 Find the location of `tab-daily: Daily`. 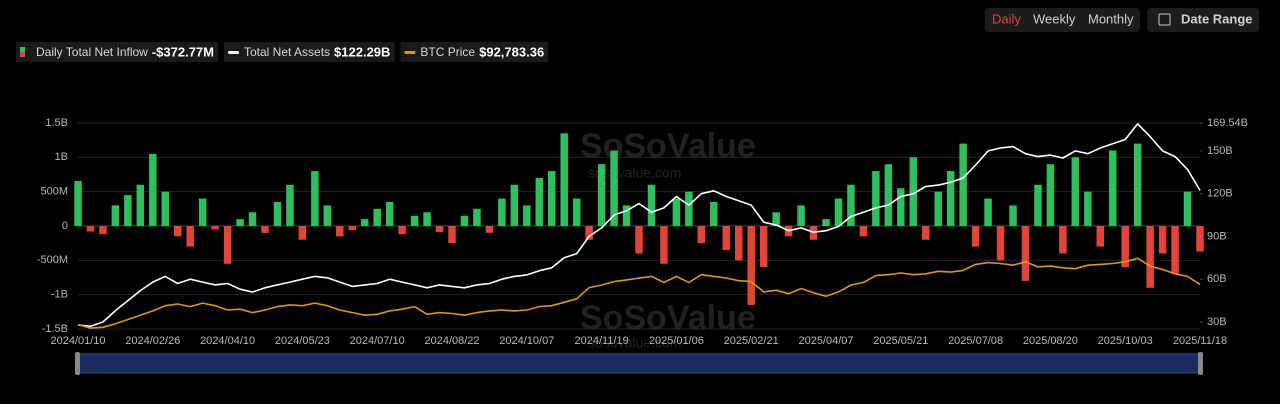

tab-daily: Daily is located at coordinates (1006, 18).